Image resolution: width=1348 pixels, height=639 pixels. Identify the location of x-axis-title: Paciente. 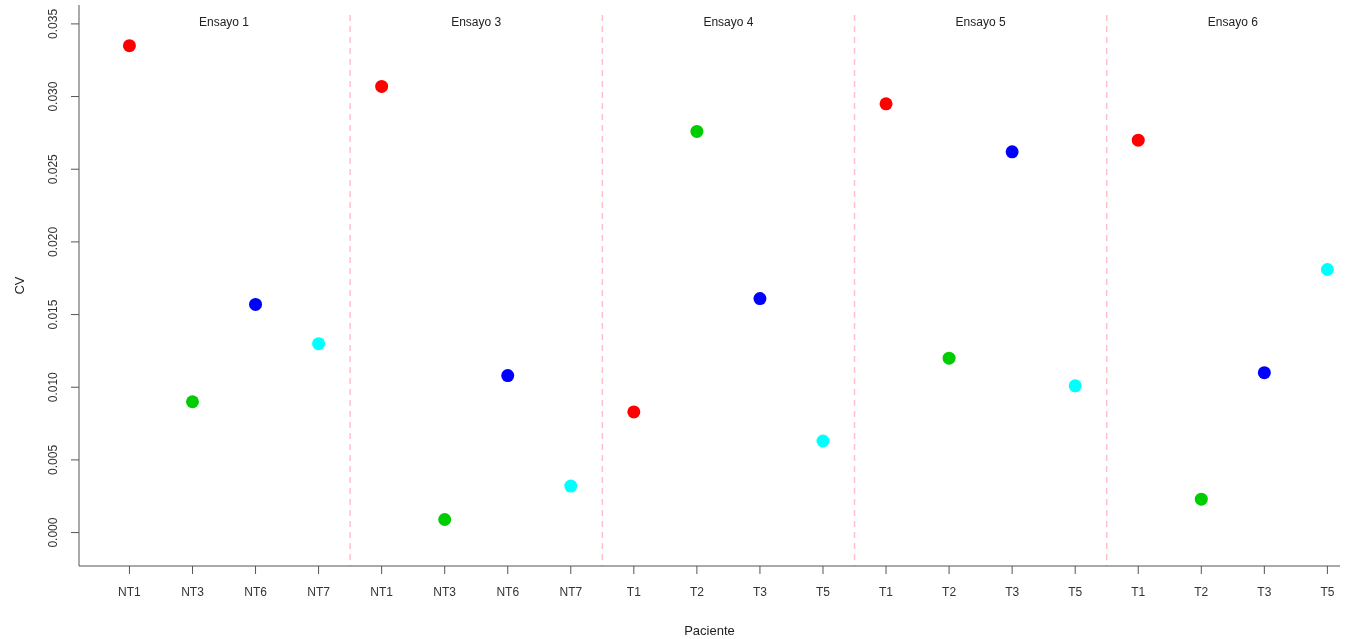
(709, 630).